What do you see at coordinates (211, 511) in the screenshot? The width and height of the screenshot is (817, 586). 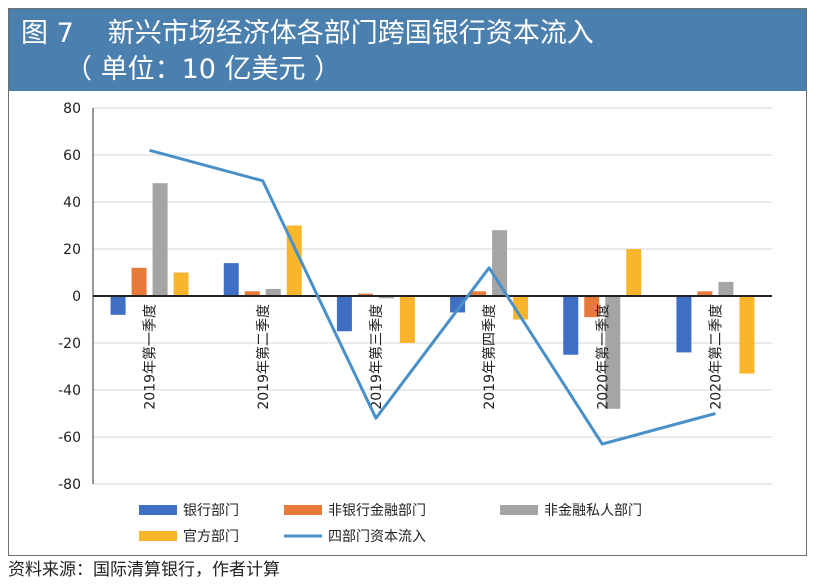 I see `legend-label: 银行部门` at bounding box center [211, 511].